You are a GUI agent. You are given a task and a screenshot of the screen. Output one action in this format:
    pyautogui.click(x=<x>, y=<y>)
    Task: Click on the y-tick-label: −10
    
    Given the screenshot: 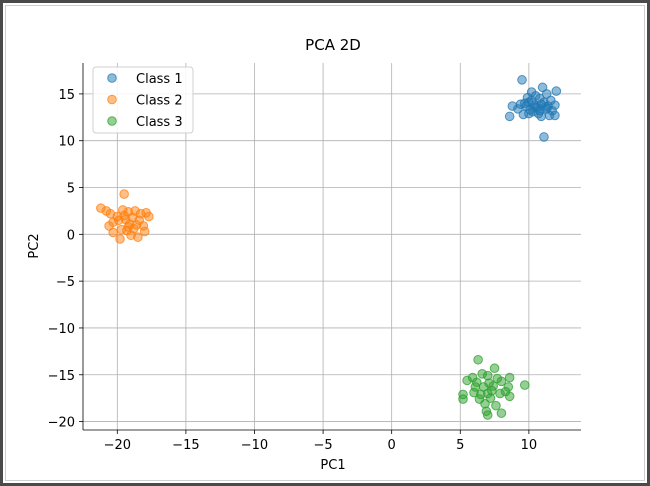 What is the action you would take?
    pyautogui.click(x=61, y=329)
    